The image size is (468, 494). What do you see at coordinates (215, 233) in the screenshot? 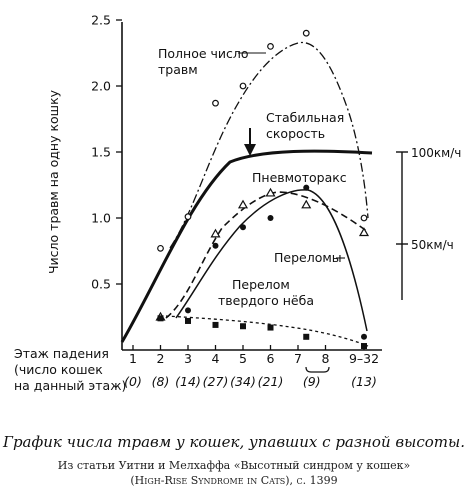
I see `marker-s1-p1` at bounding box center [215, 233].